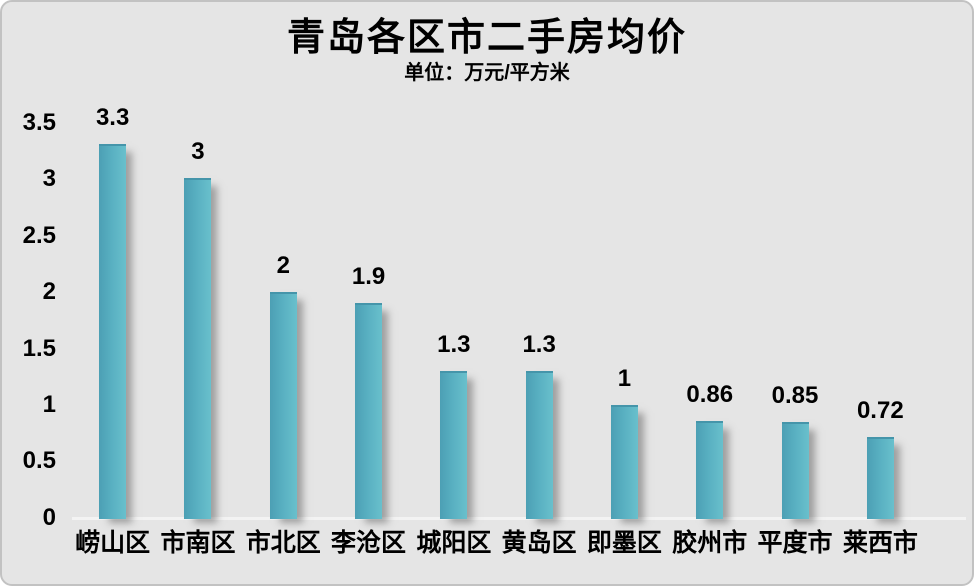 Image resolution: width=974 pixels, height=586 pixels. Describe the element at coordinates (487, 73) in the screenshot. I see `chart-subtitle: 单位：万元/平方米` at that location.